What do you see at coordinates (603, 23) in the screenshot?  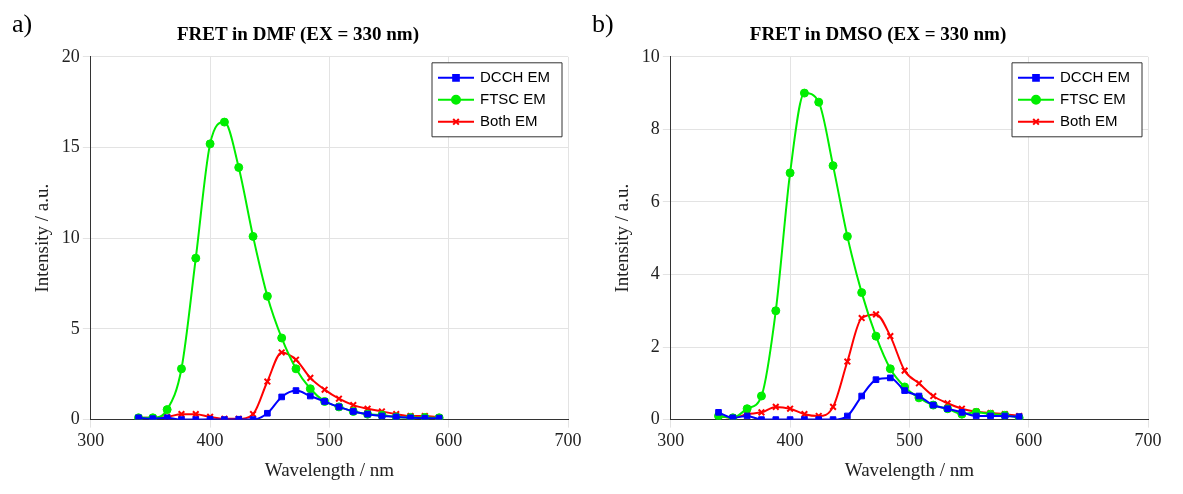 I see `text: b)` at bounding box center [603, 23].